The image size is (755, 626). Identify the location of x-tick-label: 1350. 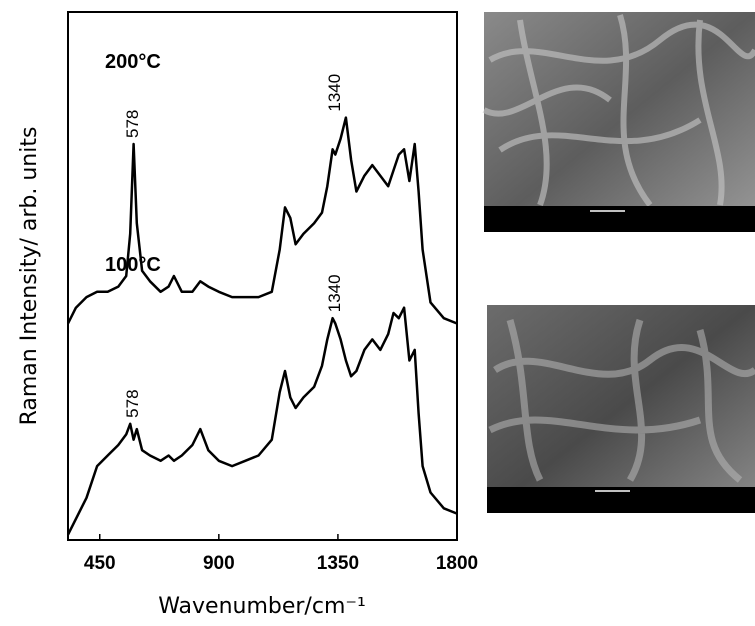
(338, 563).